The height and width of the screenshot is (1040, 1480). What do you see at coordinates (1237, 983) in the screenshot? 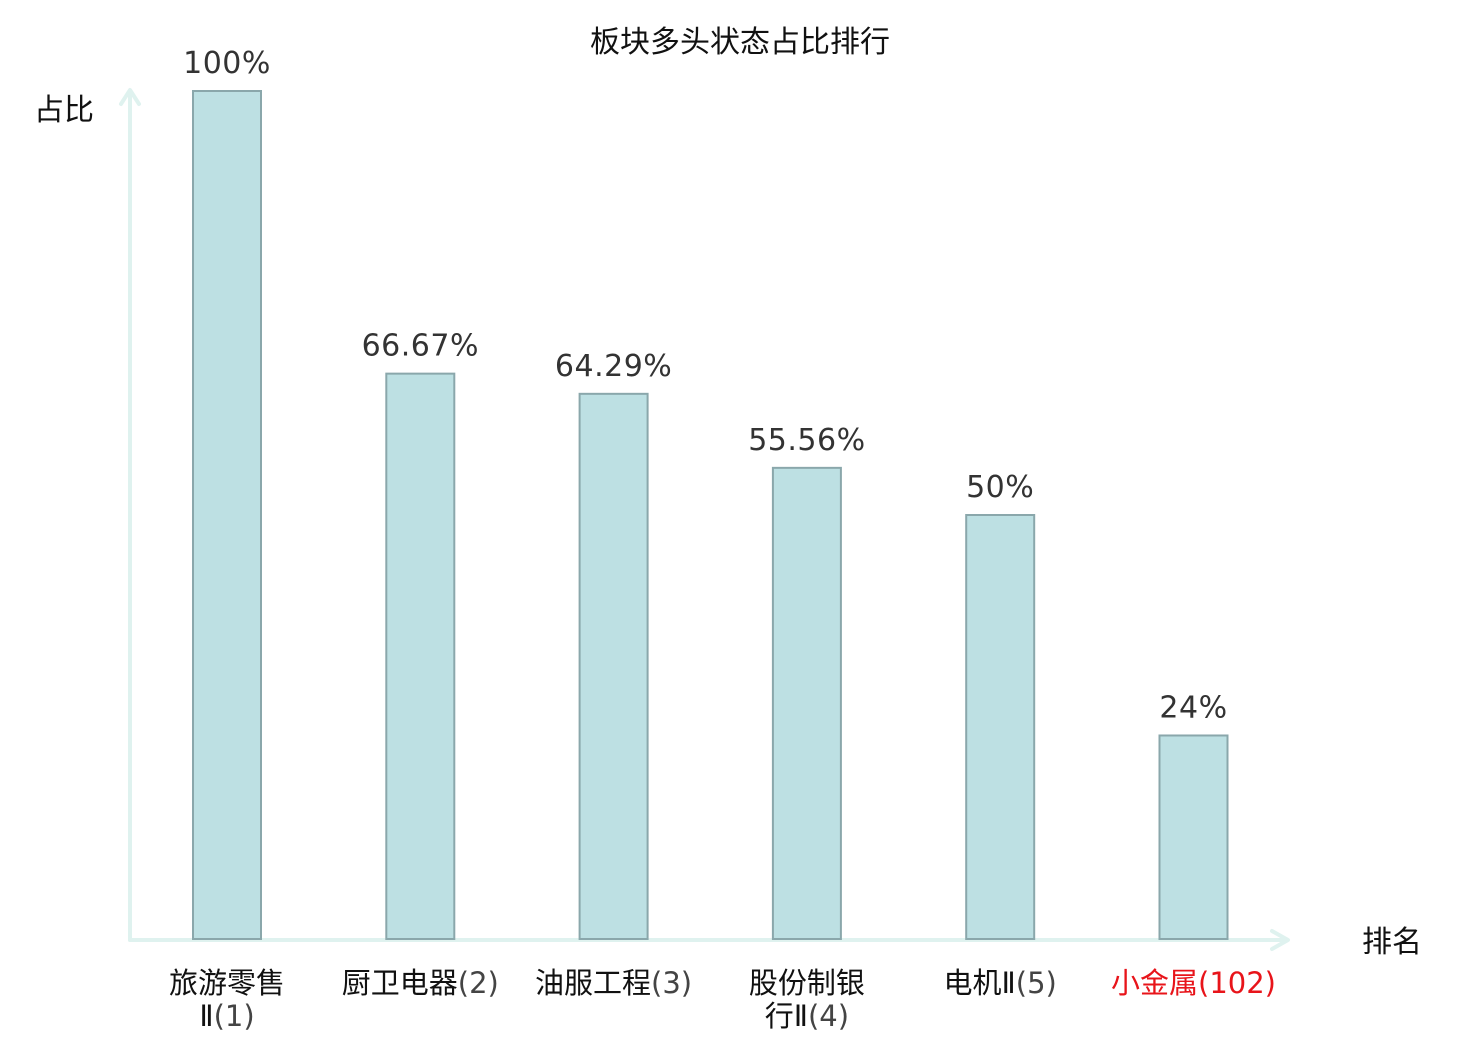
I see `category-rank: (102)` at bounding box center [1237, 983].